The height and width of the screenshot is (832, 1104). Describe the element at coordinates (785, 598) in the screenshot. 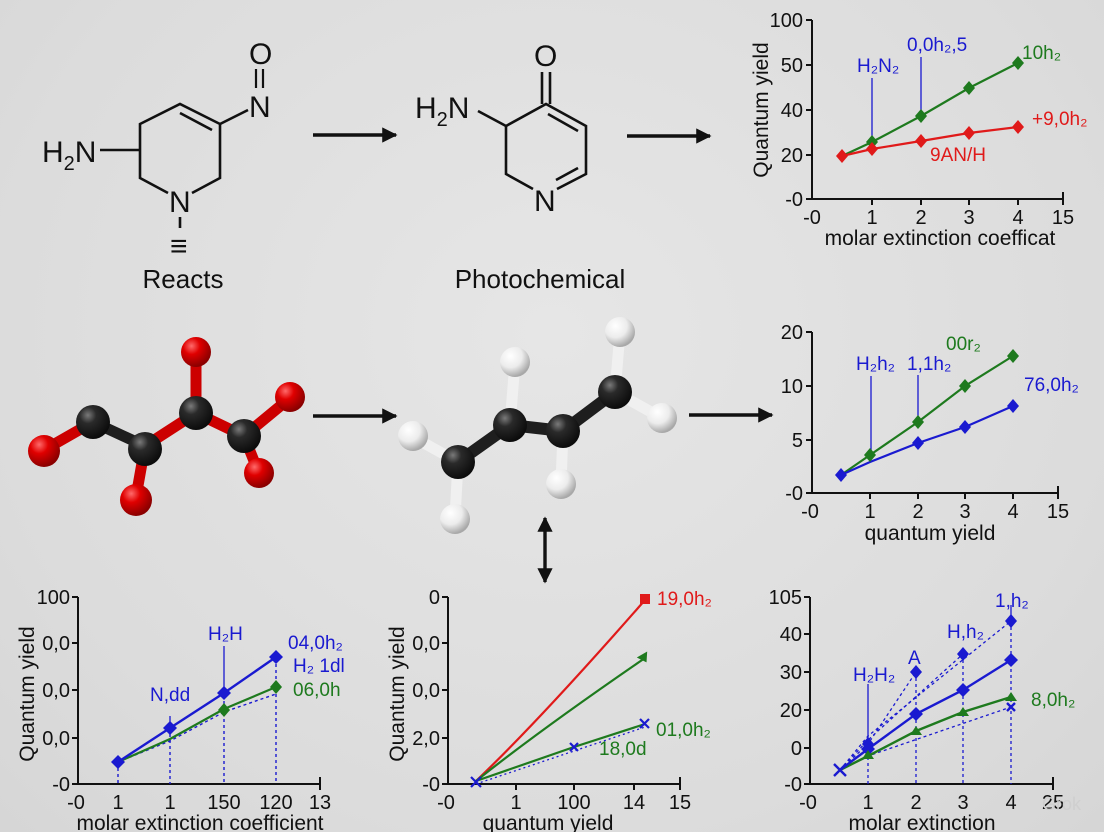

I see `y-tick: 105` at that location.